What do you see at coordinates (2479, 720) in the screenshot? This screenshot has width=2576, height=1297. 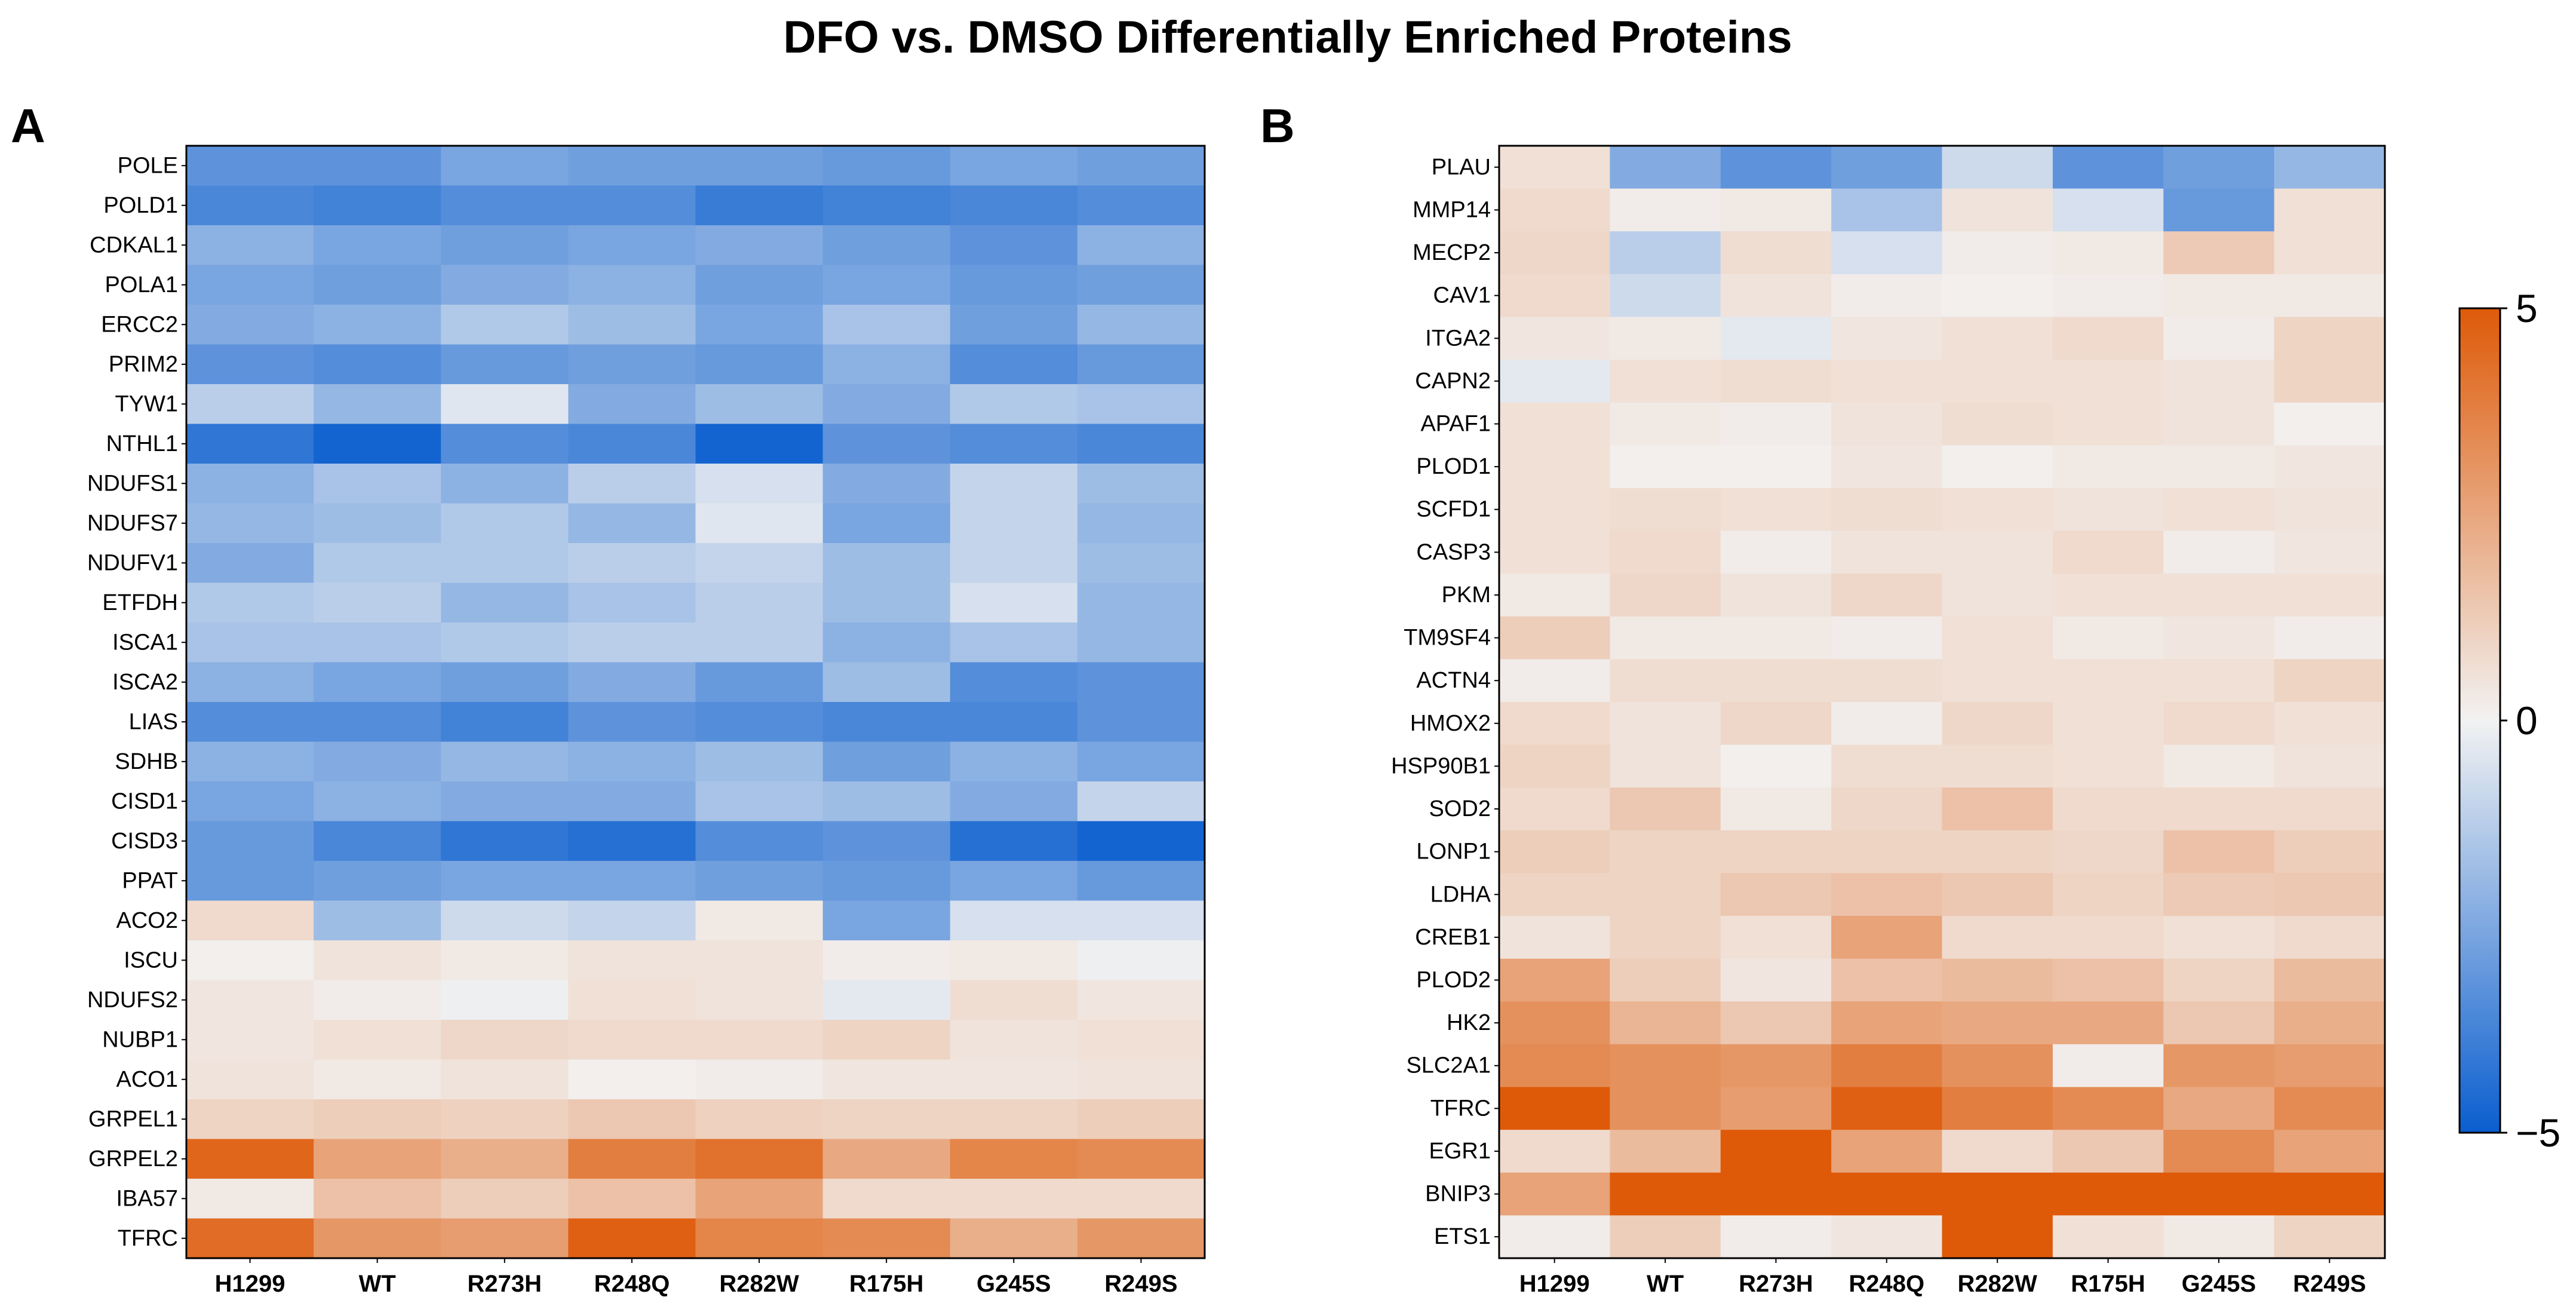 I see `colorbar-gradient` at bounding box center [2479, 720].